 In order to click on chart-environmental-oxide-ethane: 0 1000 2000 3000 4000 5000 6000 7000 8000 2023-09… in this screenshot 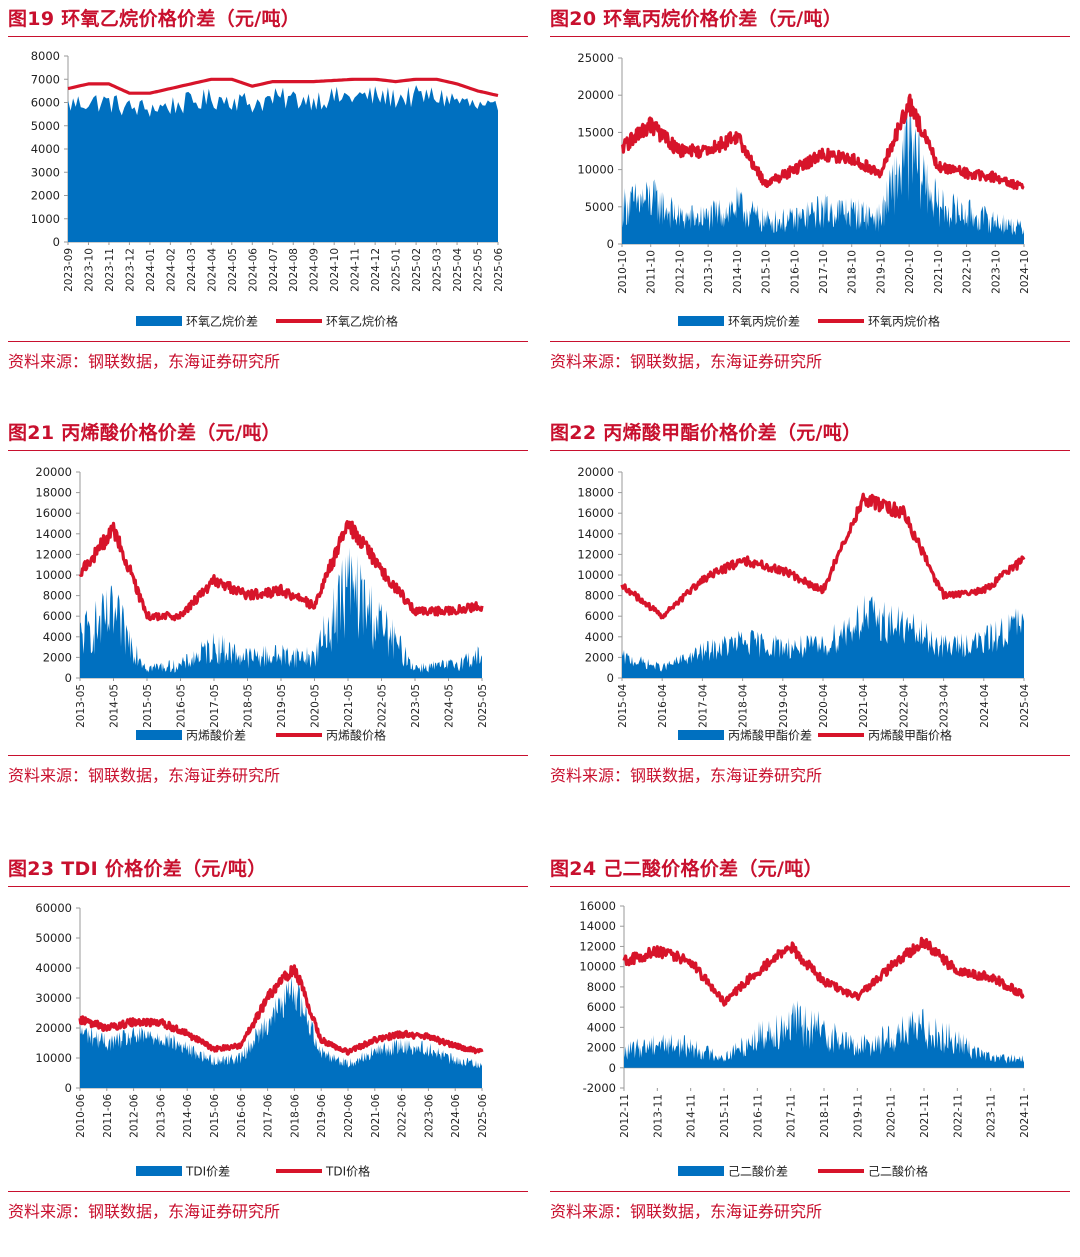, I will do `click(268, 189)`.